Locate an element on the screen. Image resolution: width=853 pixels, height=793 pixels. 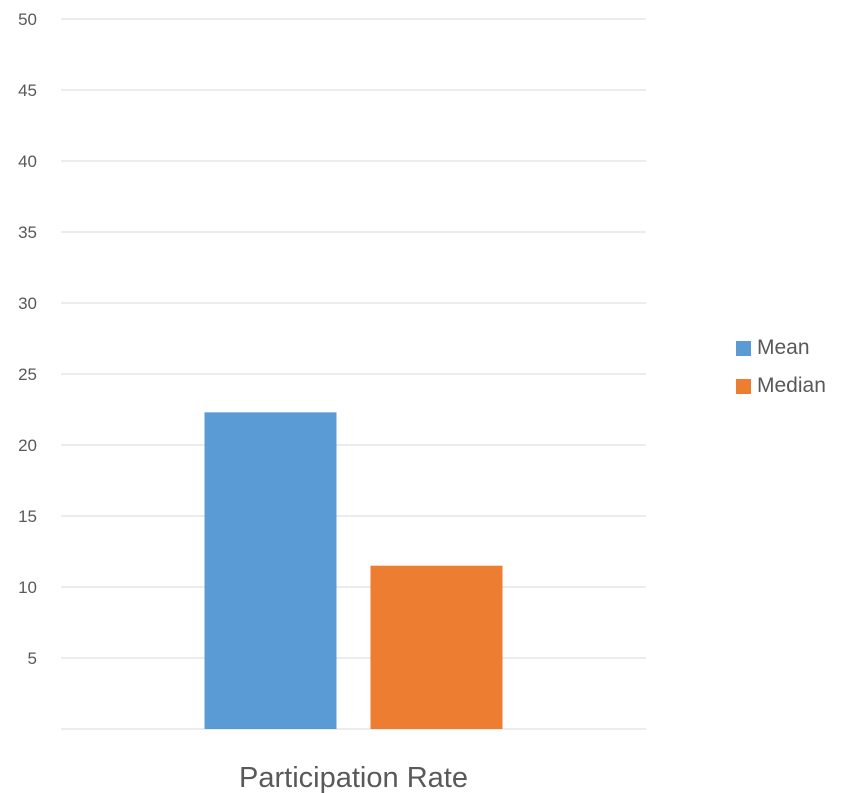
legend-item-mean: Mean is located at coordinates (781, 348).